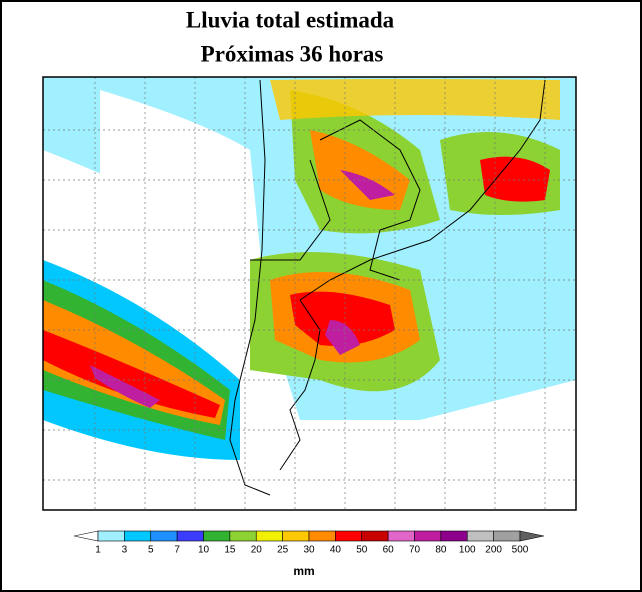 The width and height of the screenshot is (642, 592). Describe the element at coordinates (98, 550) in the screenshot. I see `colorbar-label: 1` at that location.